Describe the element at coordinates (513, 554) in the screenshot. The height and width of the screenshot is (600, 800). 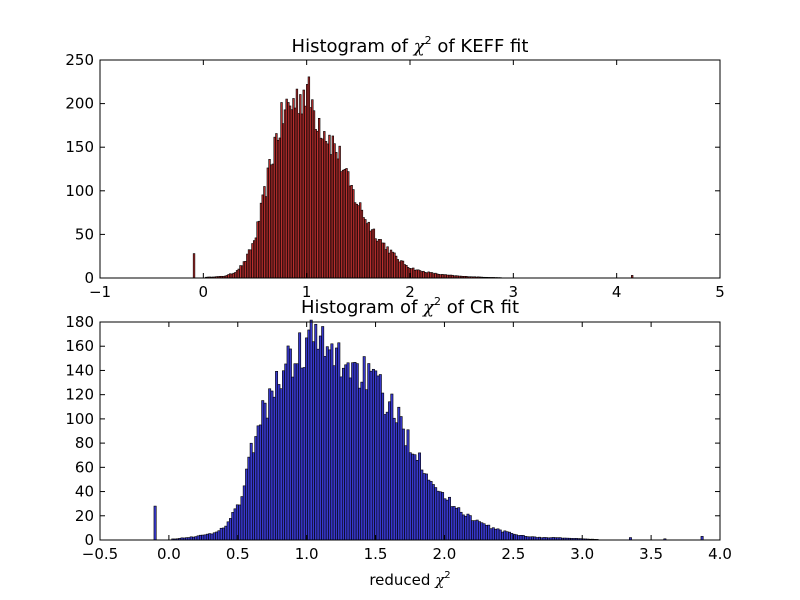
I see `x-tick-label: 2.5` at that location.